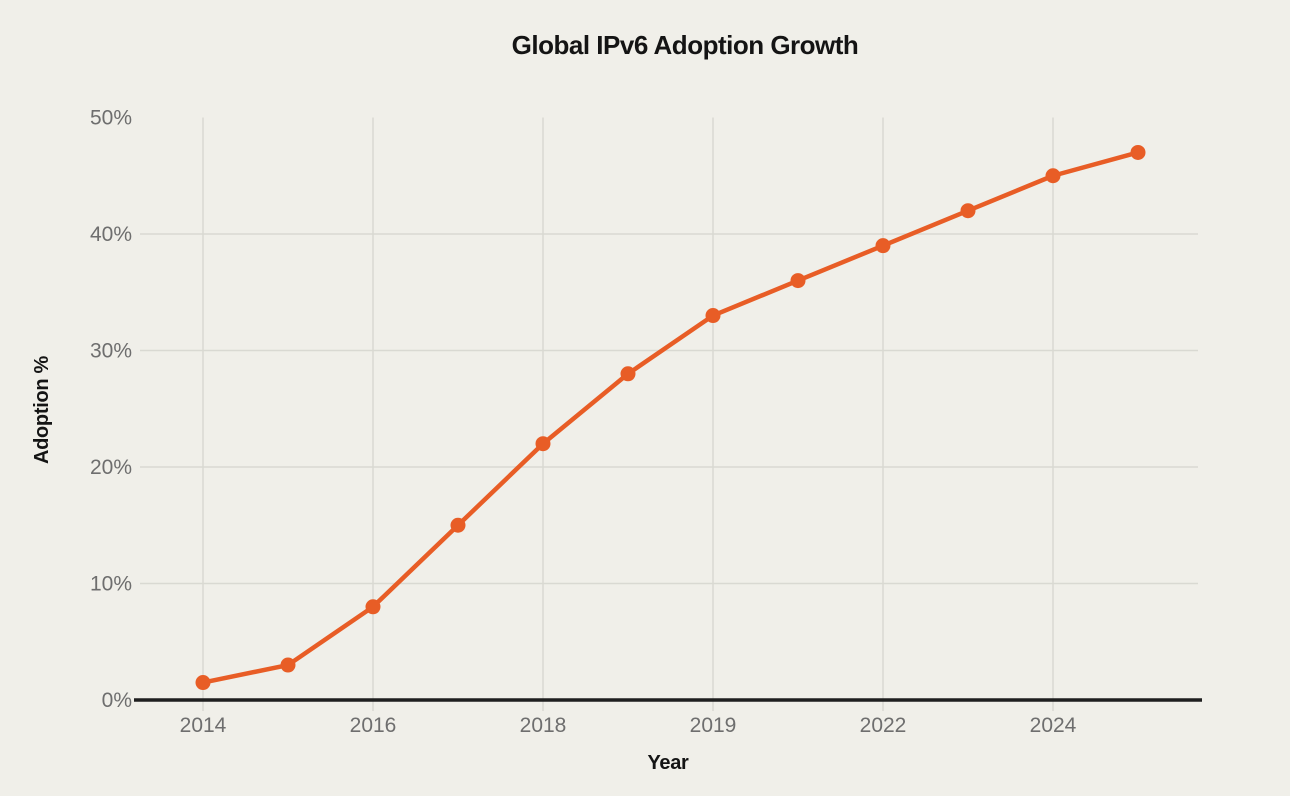 This screenshot has width=1290, height=801. What do you see at coordinates (668, 763) in the screenshot?
I see `x-axis-title: Year` at bounding box center [668, 763].